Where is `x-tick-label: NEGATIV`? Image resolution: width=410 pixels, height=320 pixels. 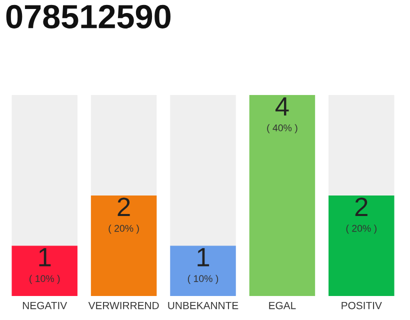
x-tick-label: NEGATIV is located at coordinates (45, 306).